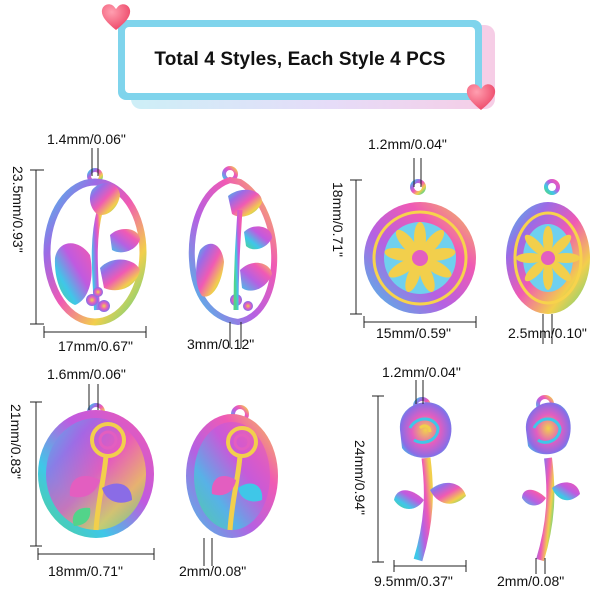 This screenshot has height=600, width=600. Describe the element at coordinates (96, 470) in the screenshot. I see `rose-coin-pendant-front` at that location.